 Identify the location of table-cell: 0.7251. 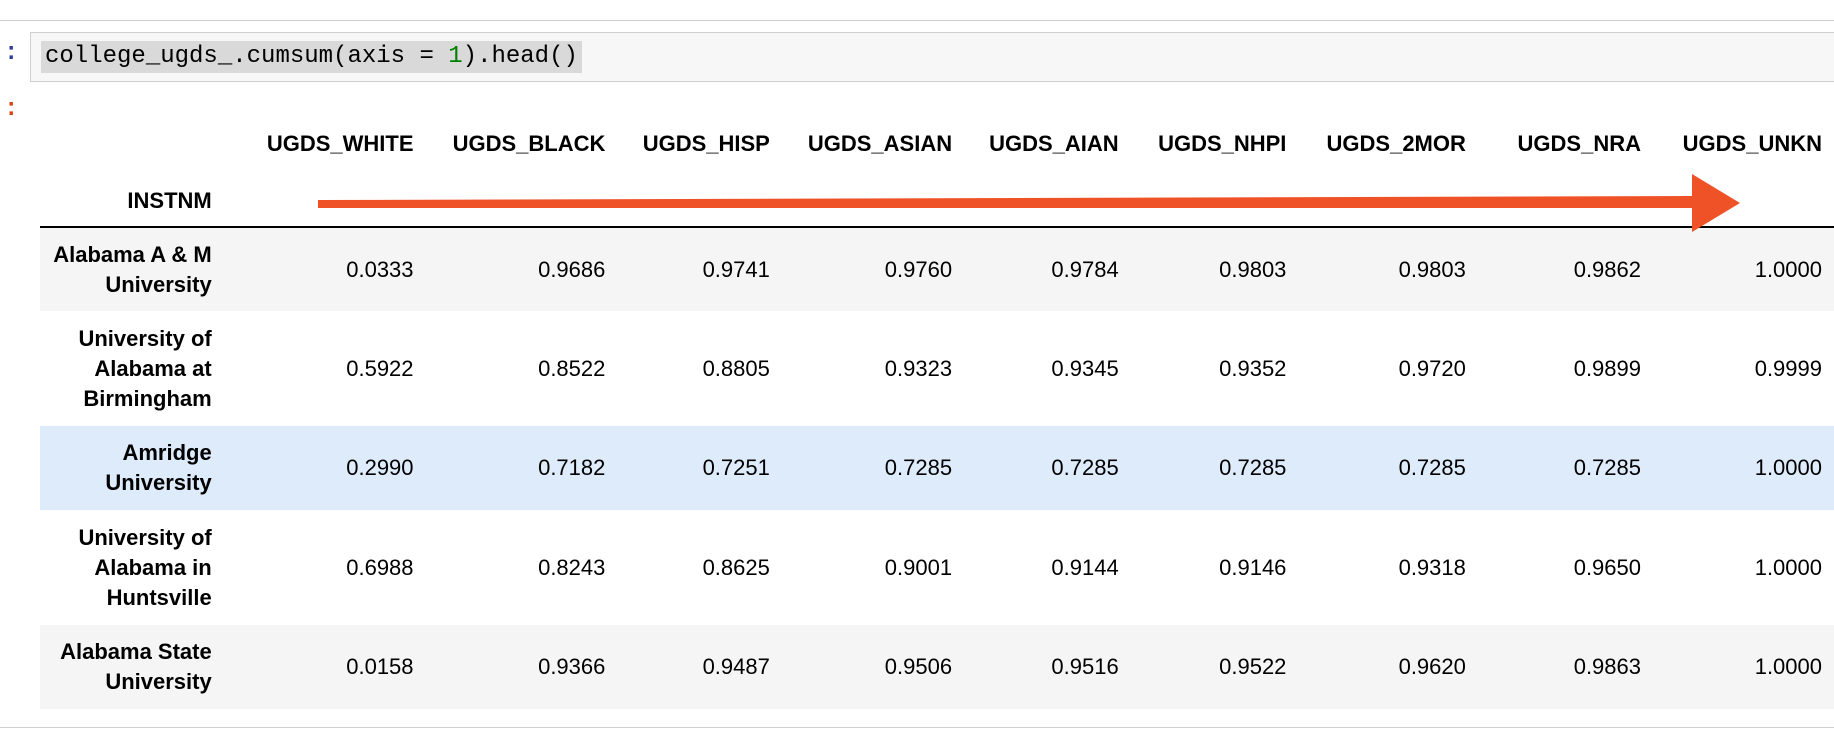
(736, 467).